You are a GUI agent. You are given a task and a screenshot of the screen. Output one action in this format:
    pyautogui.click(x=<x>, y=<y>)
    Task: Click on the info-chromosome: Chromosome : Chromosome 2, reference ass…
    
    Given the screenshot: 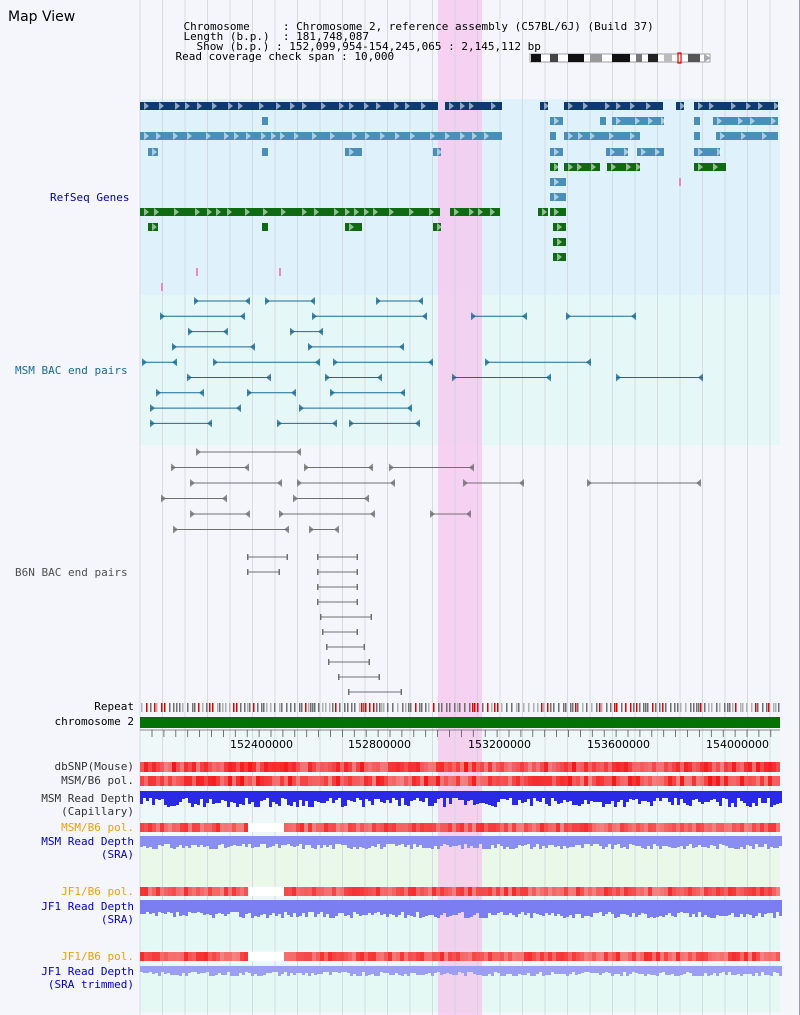 What is the action you would take?
    pyautogui.click(x=418, y=26)
    